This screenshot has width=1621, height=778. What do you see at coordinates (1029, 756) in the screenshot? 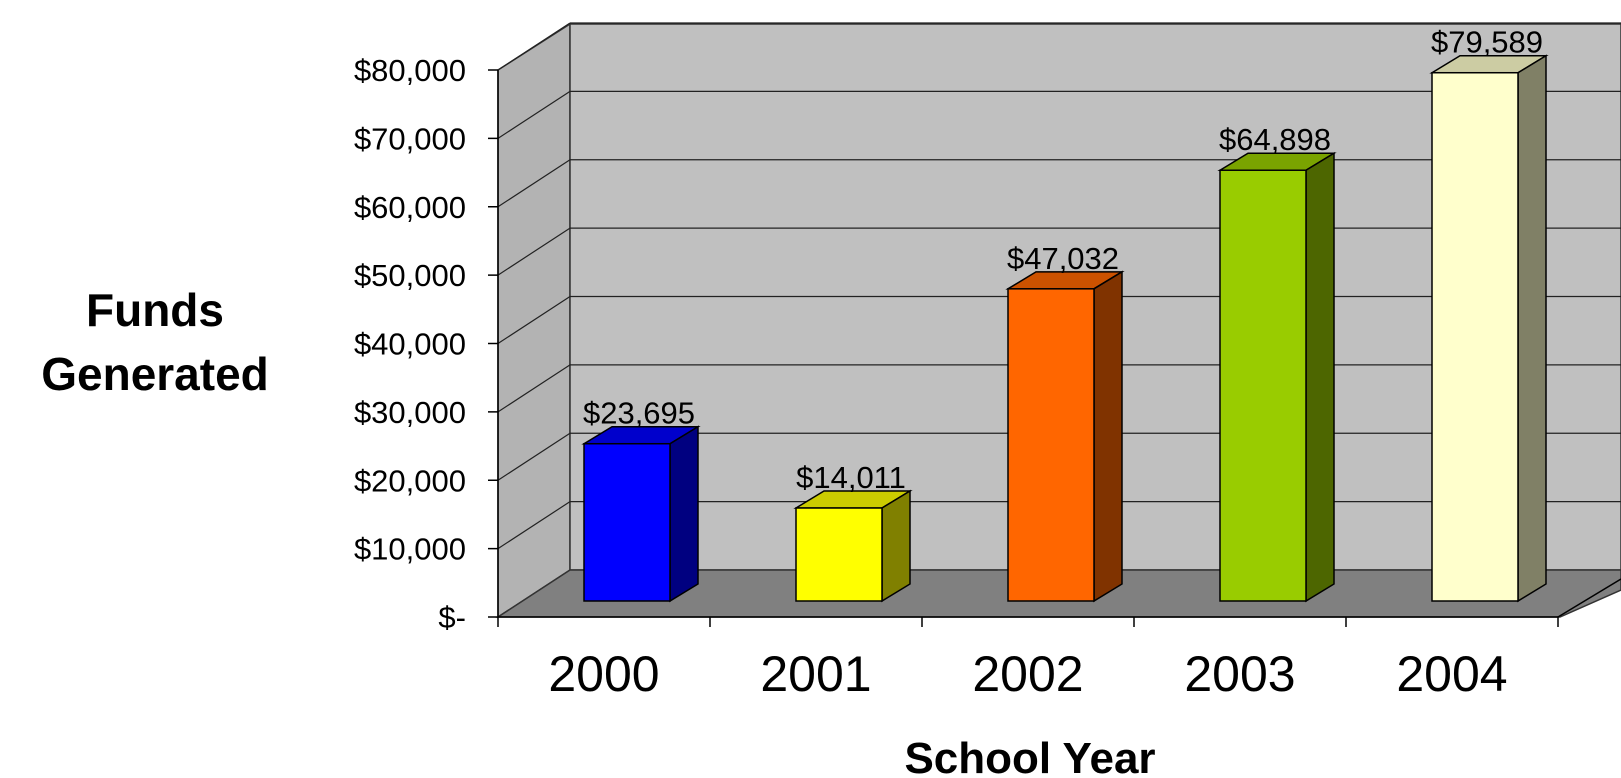
I see `x-axis-title: School Year` at bounding box center [1029, 756].